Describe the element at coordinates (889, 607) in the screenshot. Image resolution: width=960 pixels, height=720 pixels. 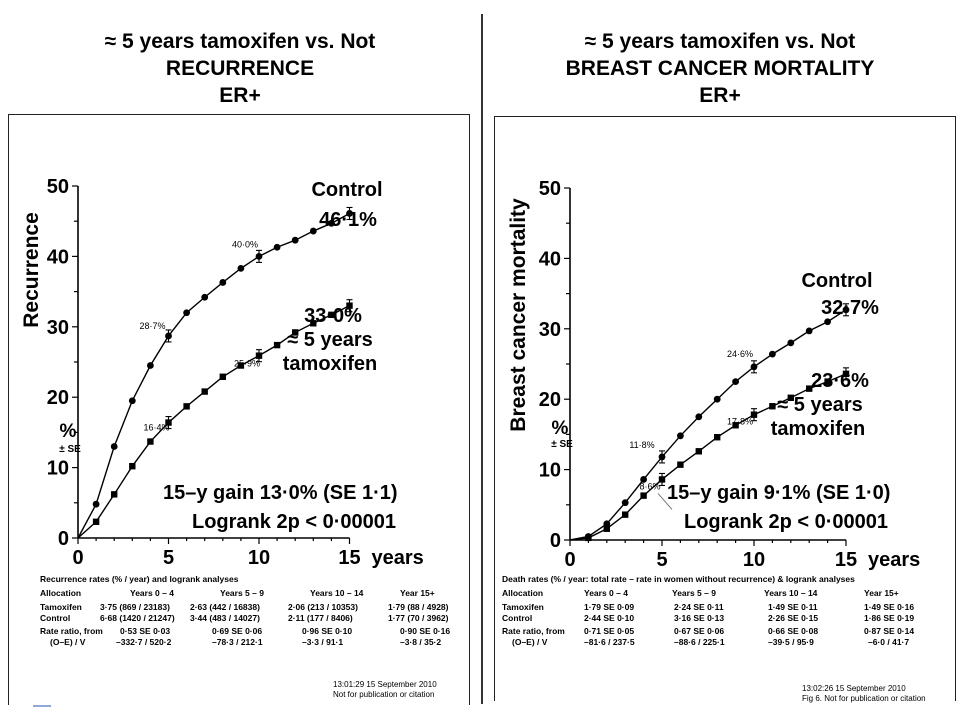
I see `table-cell: 1·49 SE 0·16` at that location.